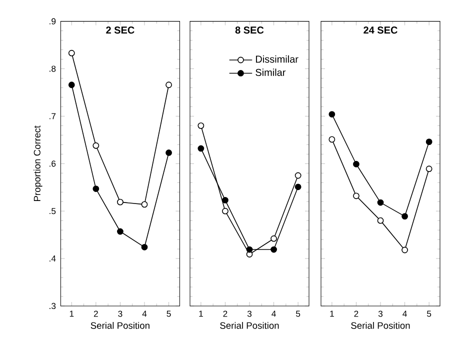  Describe the element at coordinates (53, 163) in the screenshot. I see `y-tick-label: .6` at that location.